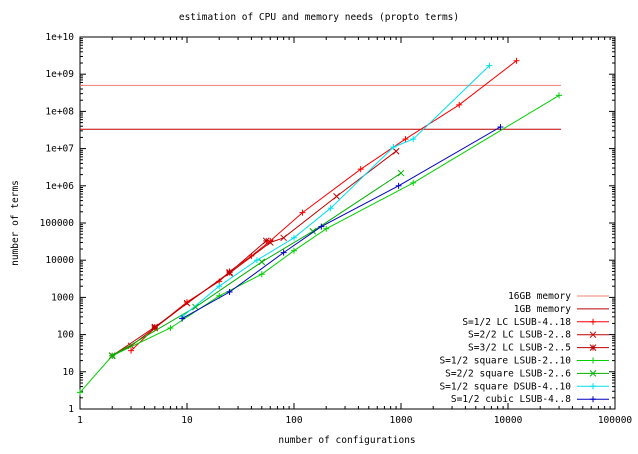 The height and width of the screenshot is (454, 638). Describe the element at coordinates (69, 372) in the screenshot. I see `y-tick-label: 10` at that location.